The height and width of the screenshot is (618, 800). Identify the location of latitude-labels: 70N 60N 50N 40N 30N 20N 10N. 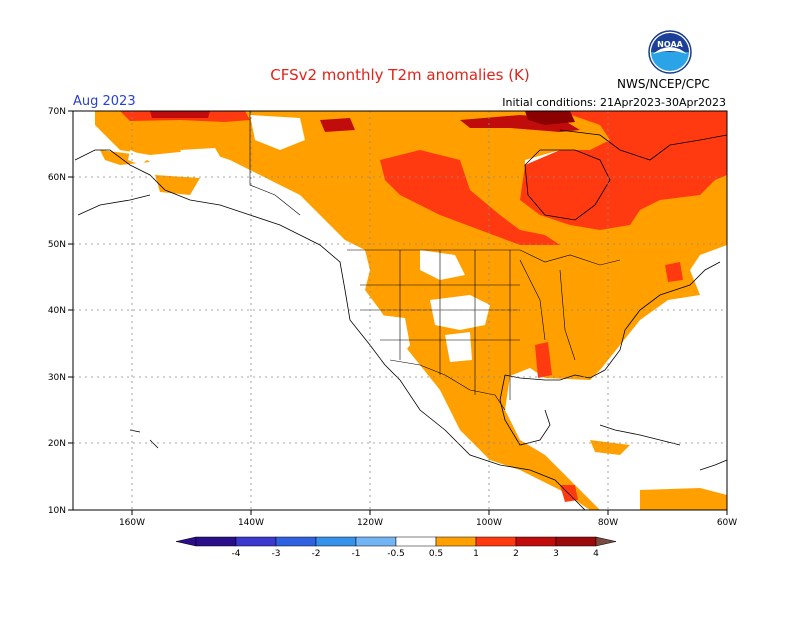
(57, 311).